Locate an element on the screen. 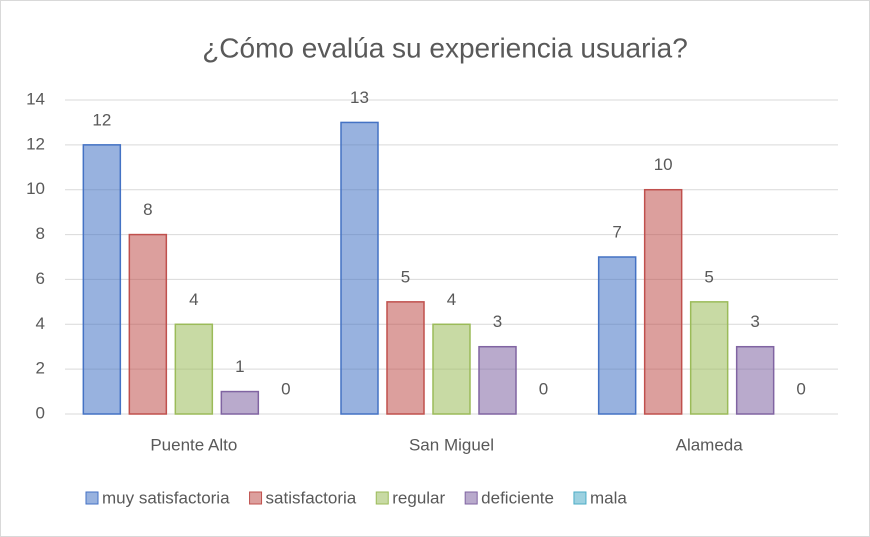 This screenshot has width=870, height=537. chart-title: ¿Cómo evalúa su experiencia usuaria? is located at coordinates (445, 47).